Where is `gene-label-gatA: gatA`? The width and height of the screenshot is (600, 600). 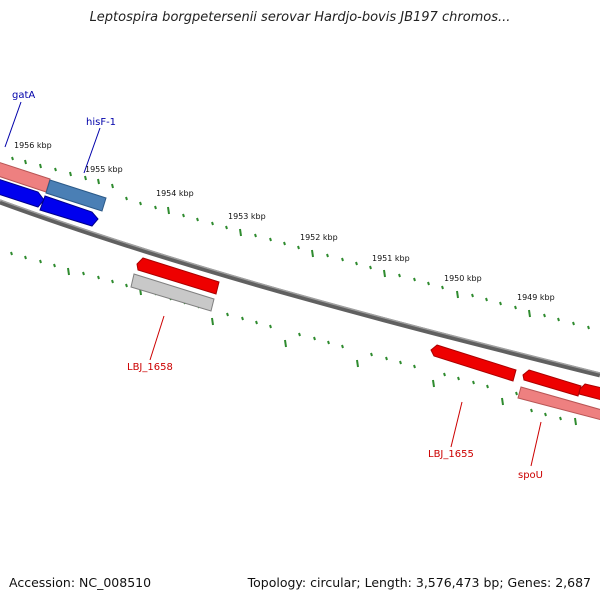 gene-label-gatA: gatA is located at coordinates (23, 95).